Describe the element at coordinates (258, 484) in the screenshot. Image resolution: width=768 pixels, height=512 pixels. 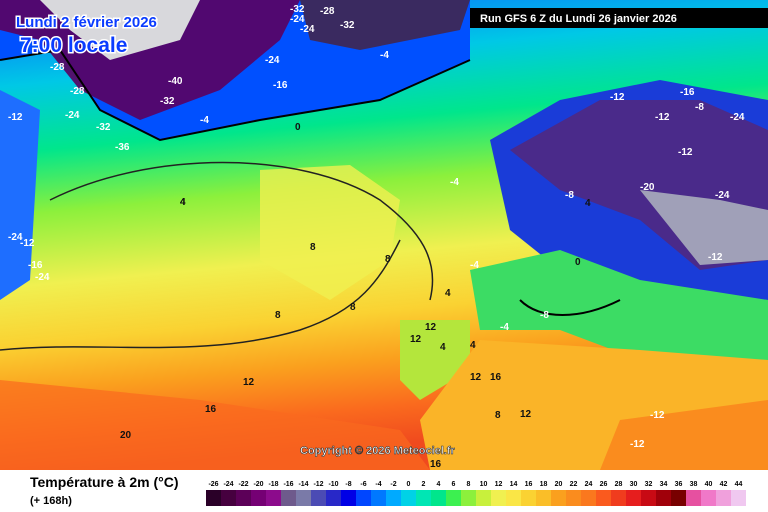
I see `colorbar-label: -20` at that location.